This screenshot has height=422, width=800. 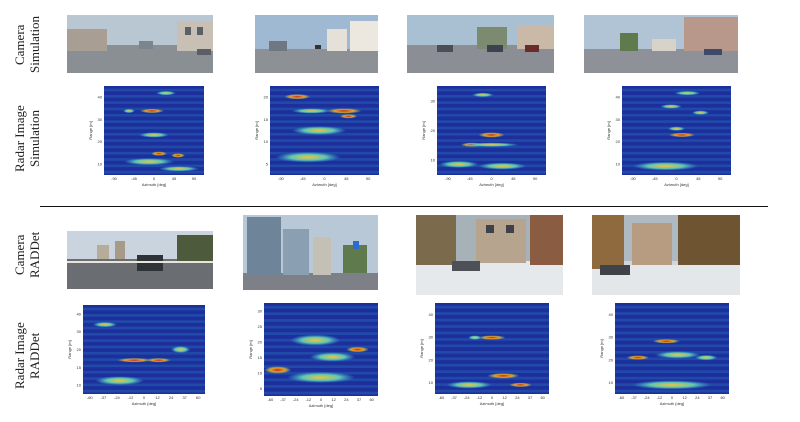 What do you see at coordinates (27, 44) in the screenshot?
I see `row-label-camera-simulation: Camera Simulation` at bounding box center [27, 44].